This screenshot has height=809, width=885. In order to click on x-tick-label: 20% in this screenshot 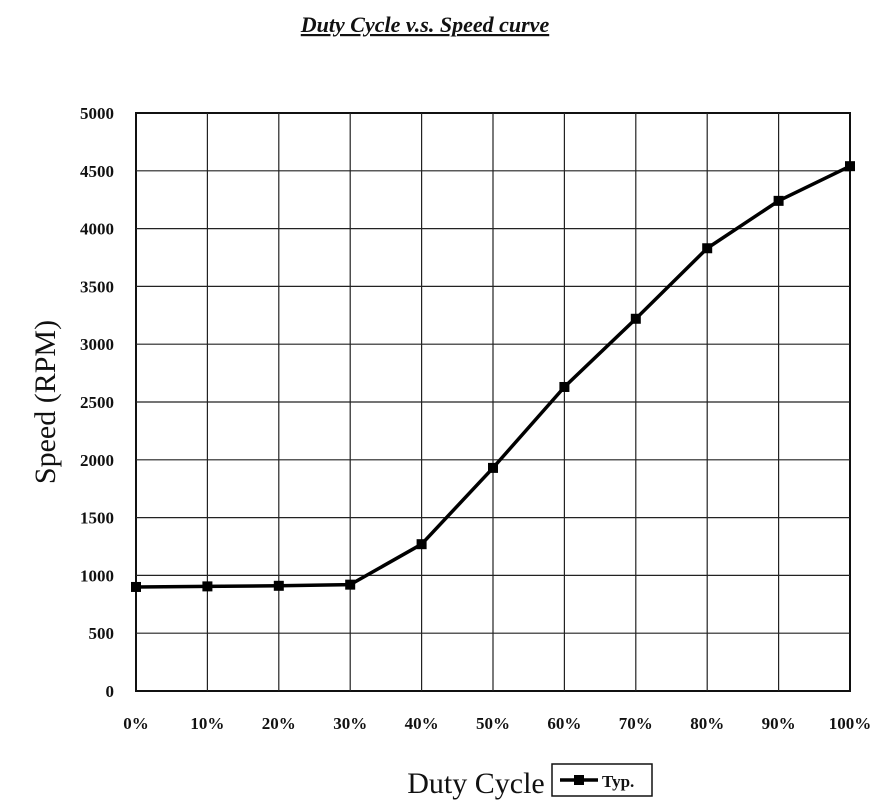, I will do `click(279, 723)`.